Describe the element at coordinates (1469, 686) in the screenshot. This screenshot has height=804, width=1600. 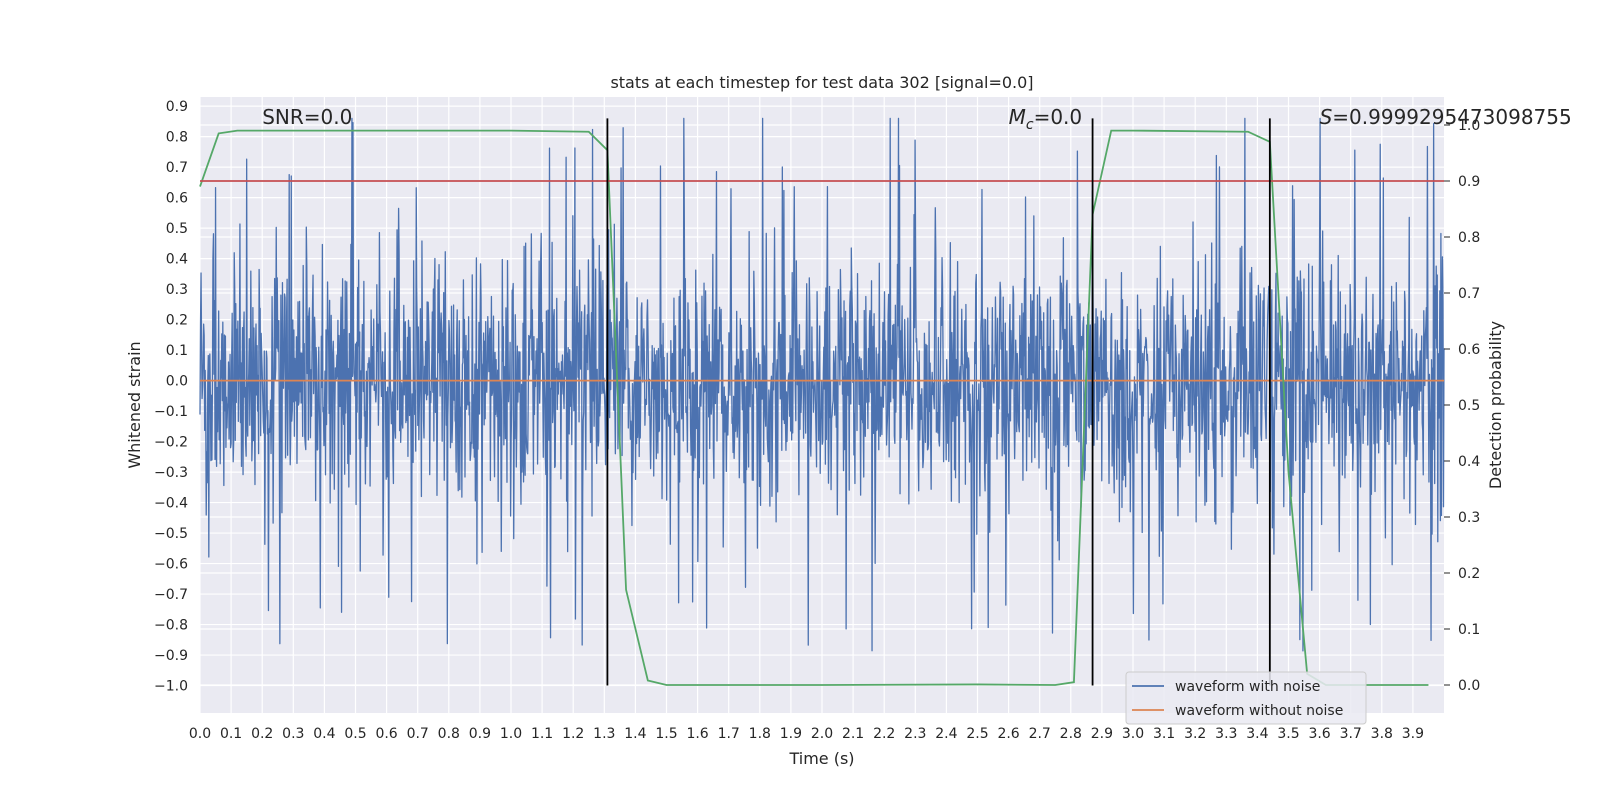
I see `y2-tick-label: 0.0` at that location.